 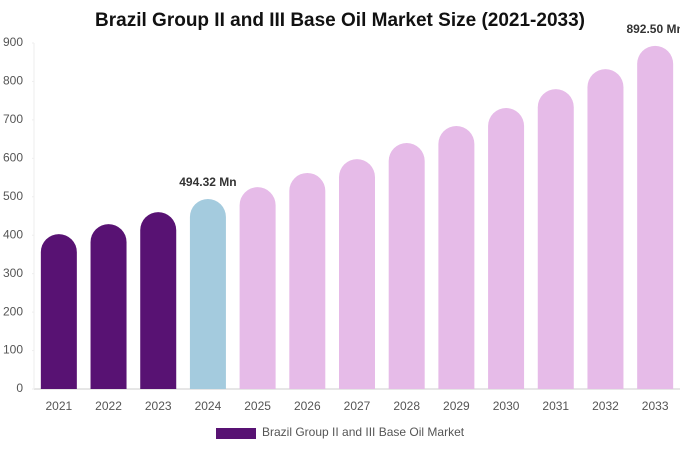 What do you see at coordinates (555, 406) in the screenshot?
I see `x-tick-label: 2031` at bounding box center [555, 406].